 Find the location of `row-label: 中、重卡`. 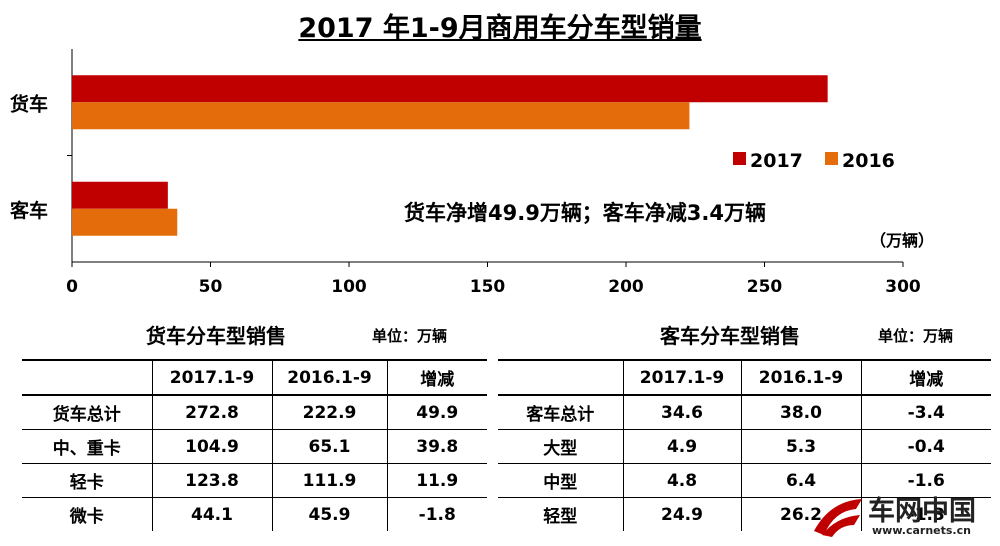

row-label: 中、重卡 is located at coordinates (86, 449).